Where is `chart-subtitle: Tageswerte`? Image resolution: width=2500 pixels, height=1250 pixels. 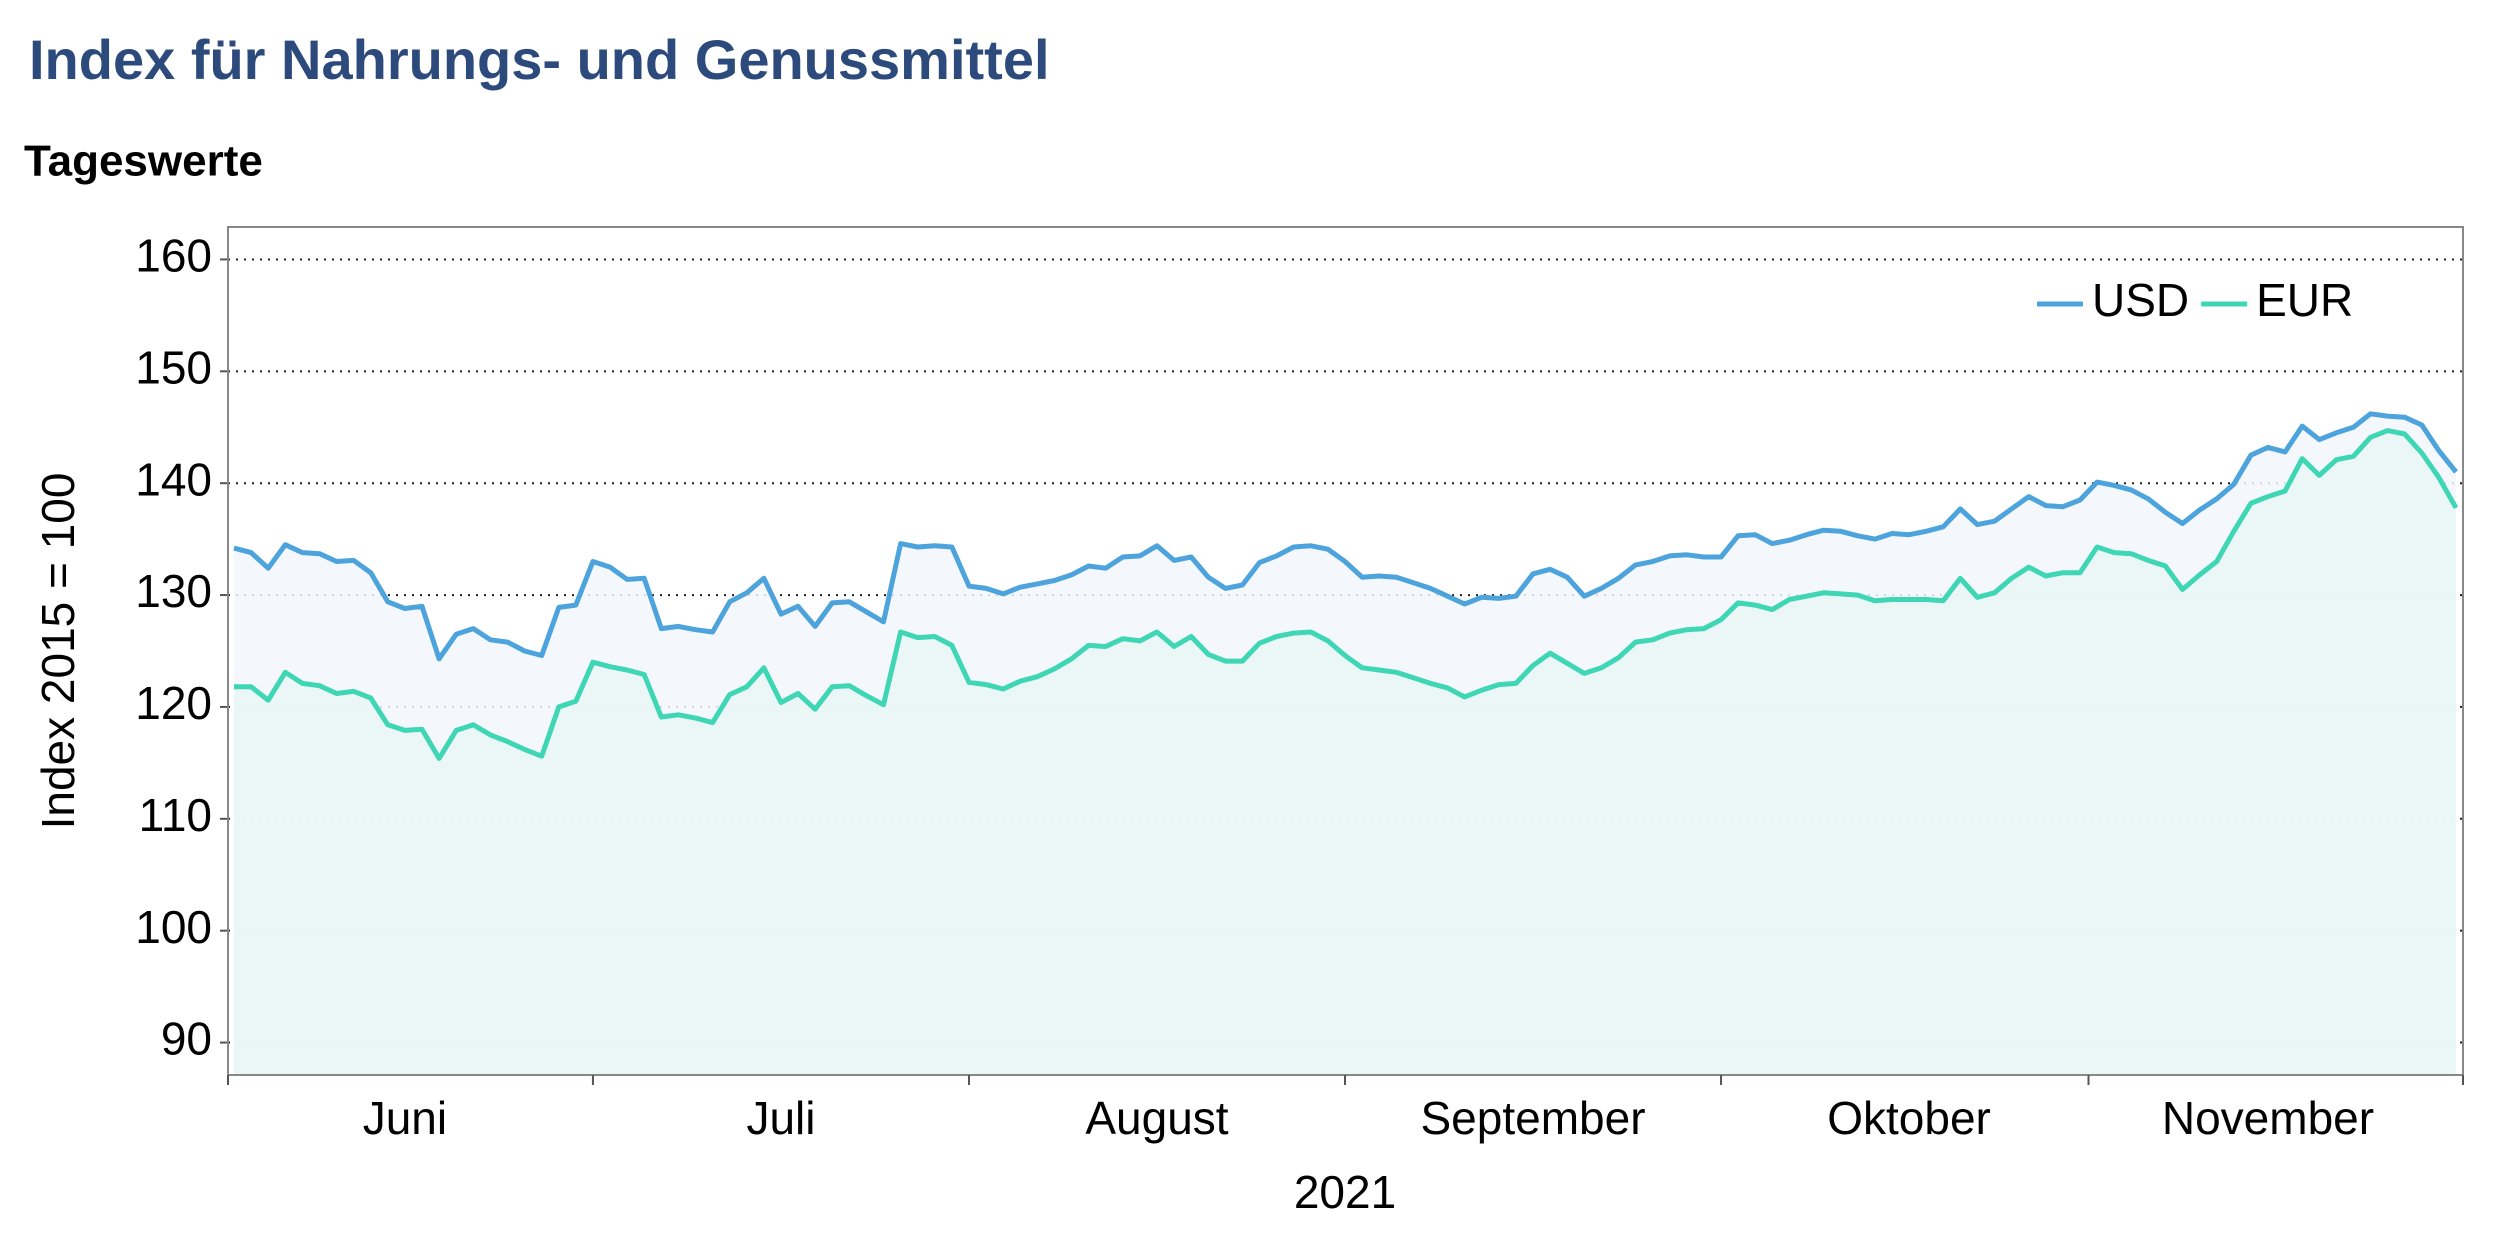
chart-subtitle: Tageswerte is located at coordinates (143, 161).